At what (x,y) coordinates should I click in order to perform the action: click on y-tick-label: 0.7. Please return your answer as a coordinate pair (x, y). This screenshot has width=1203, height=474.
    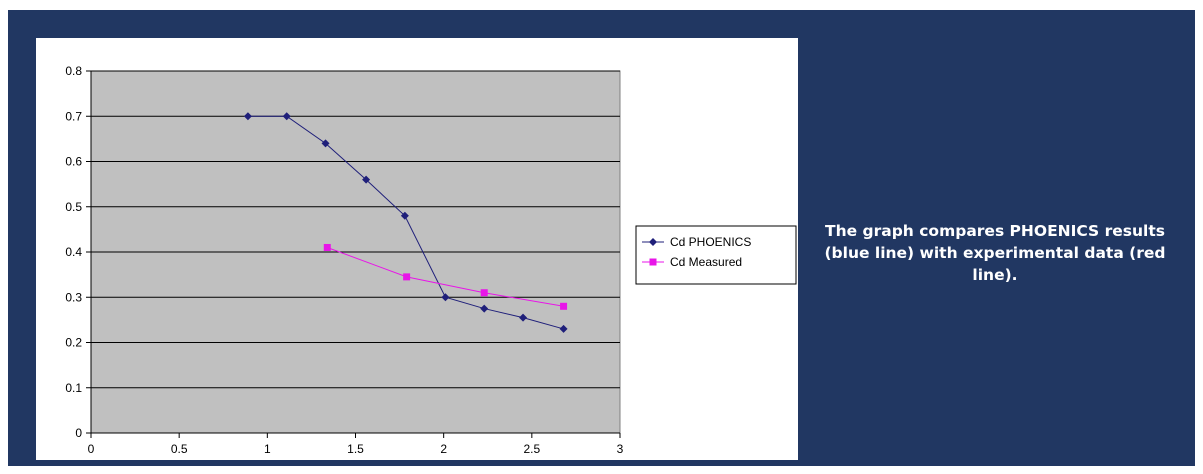
    Looking at the image, I should click on (73, 116).